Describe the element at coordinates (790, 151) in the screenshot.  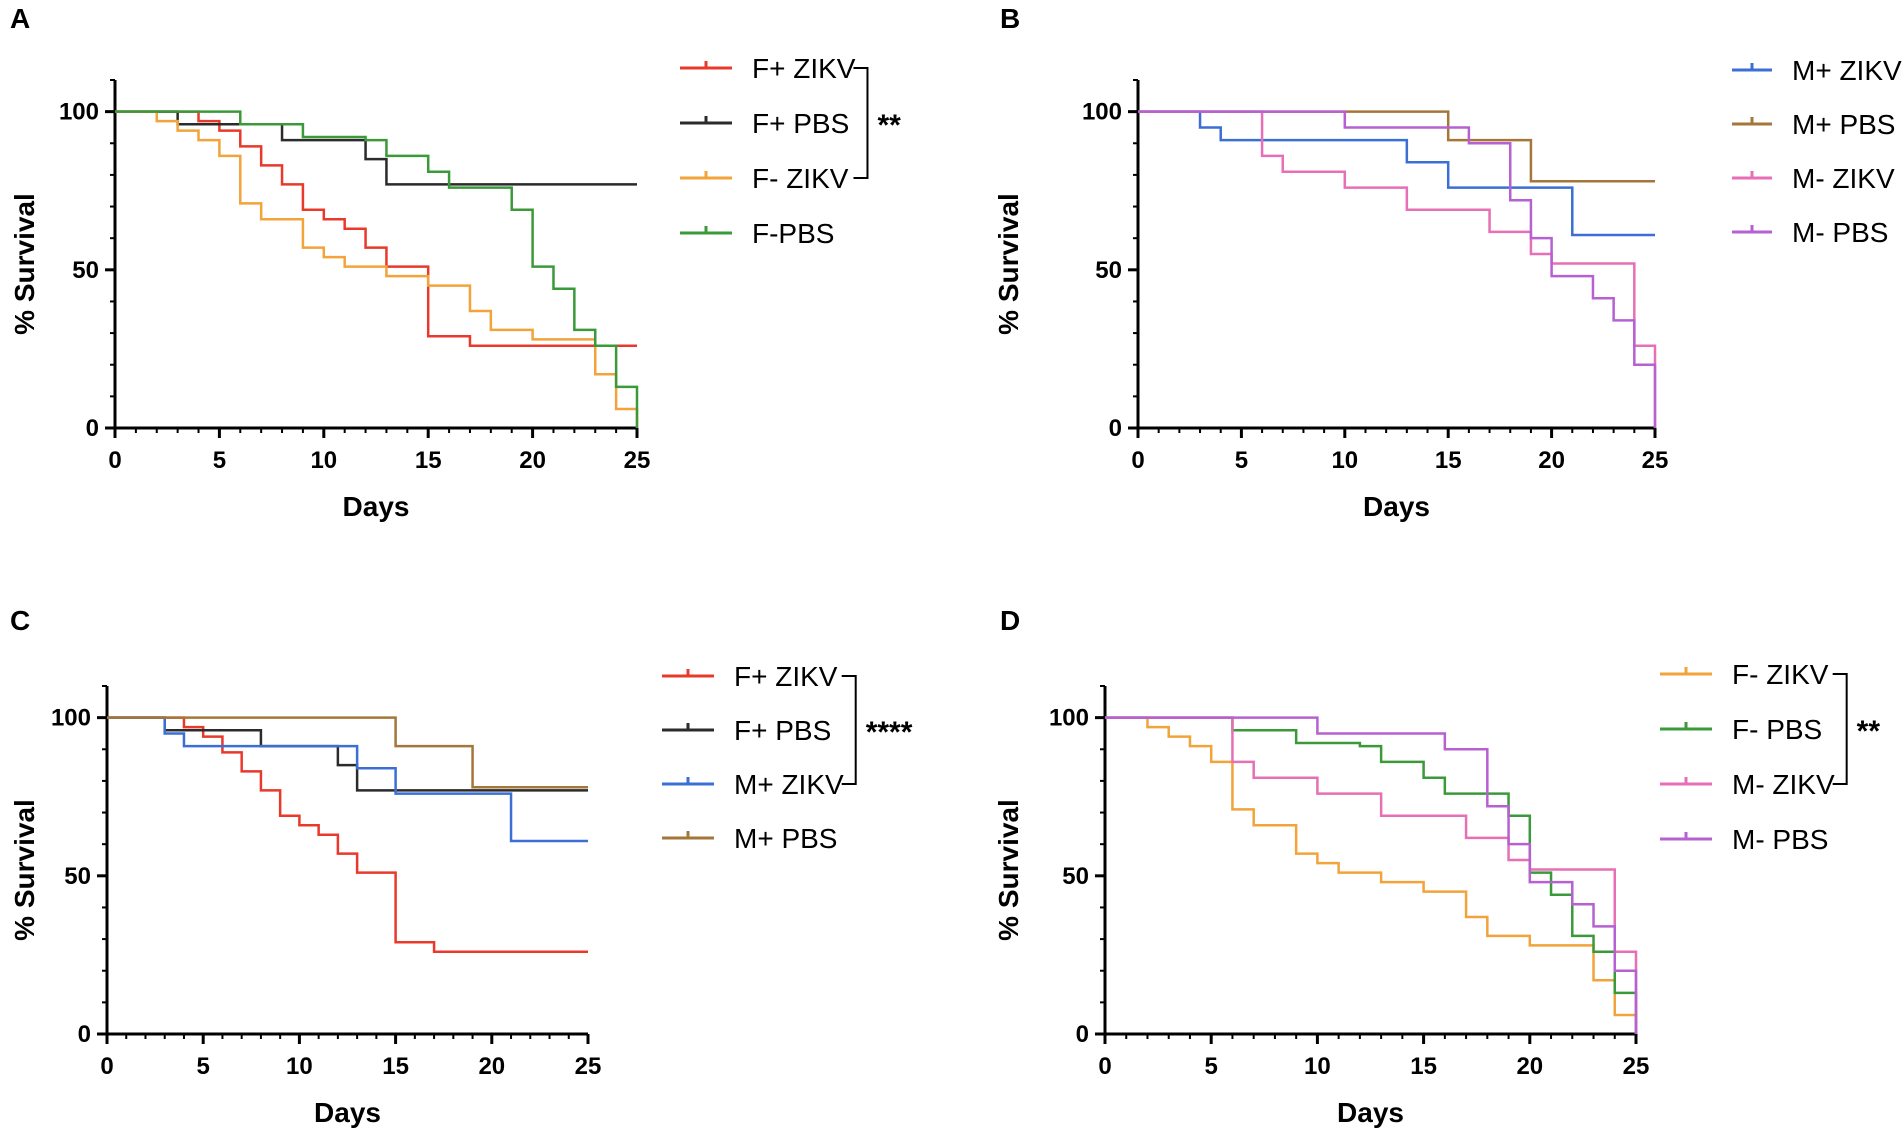
I see `legend: F+ ZIKV F+ PBS F- ZIKV F-PBS **` at that location.